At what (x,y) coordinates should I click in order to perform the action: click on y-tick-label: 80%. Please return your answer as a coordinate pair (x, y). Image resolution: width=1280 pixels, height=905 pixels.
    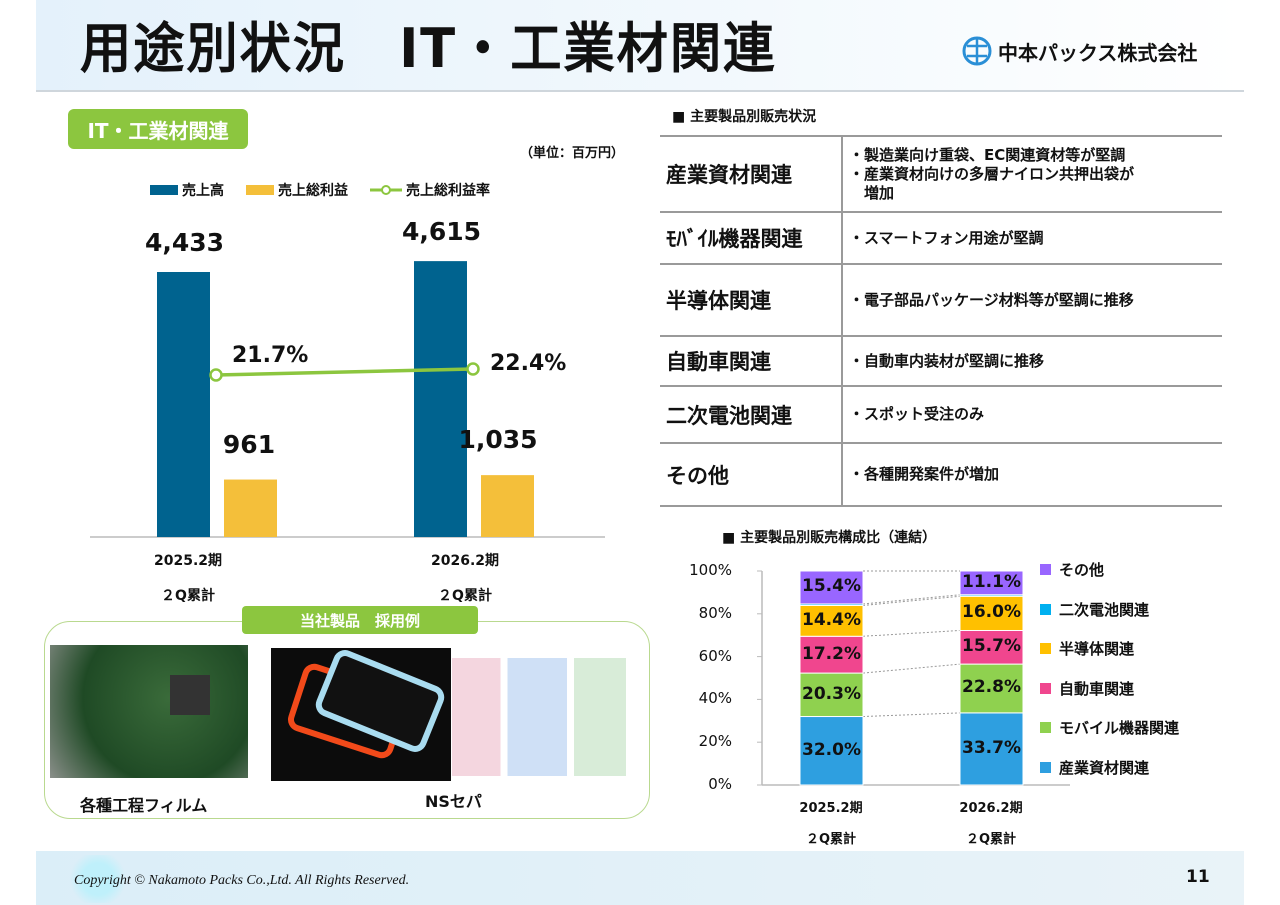
    Looking at the image, I should click on (715, 612).